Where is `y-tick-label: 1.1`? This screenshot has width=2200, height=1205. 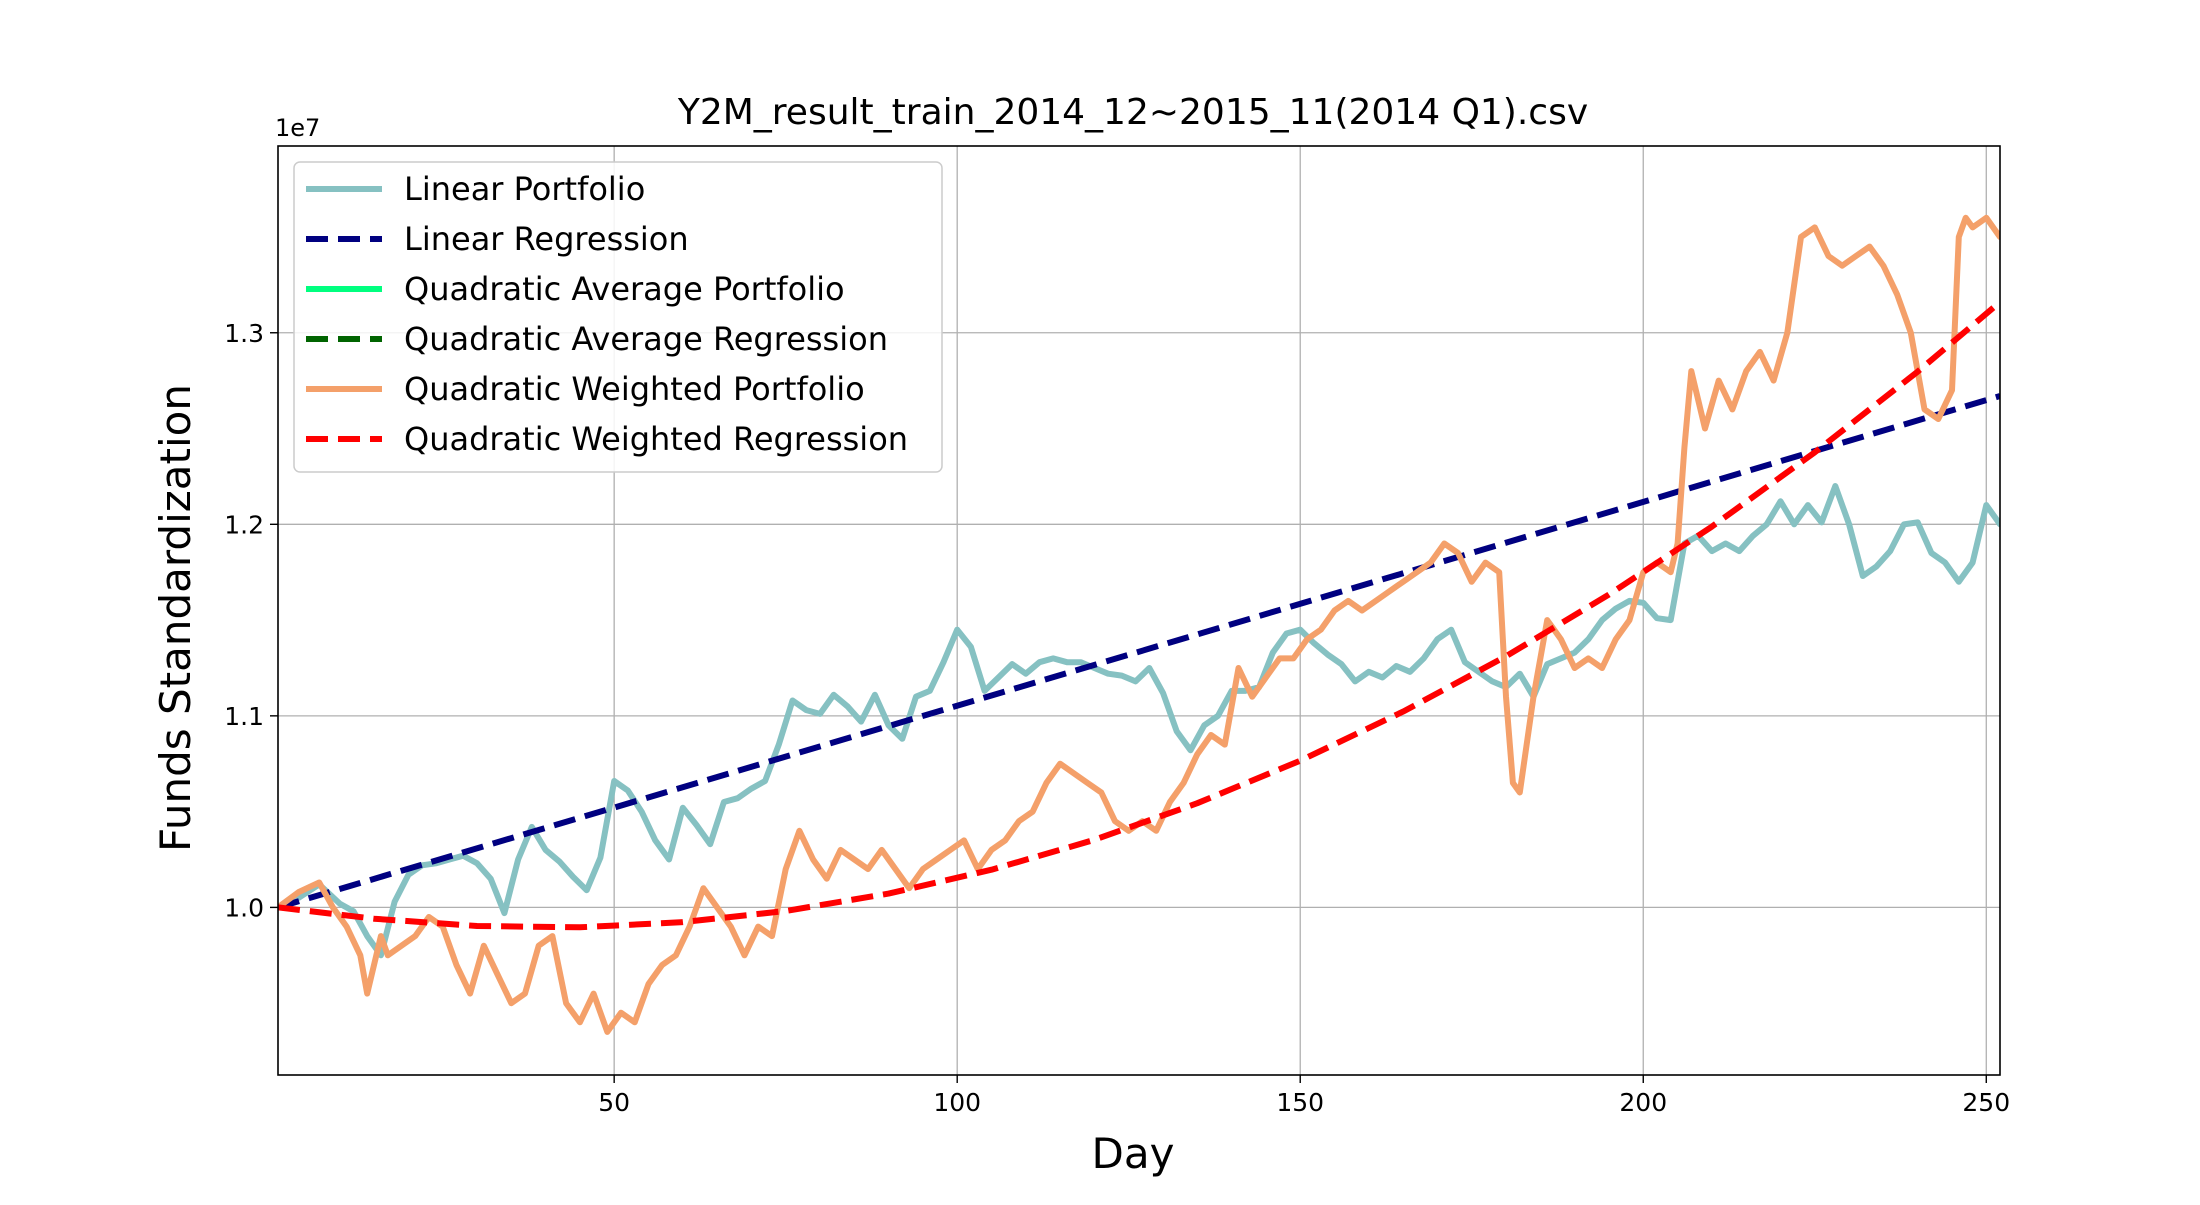
y-tick-label: 1.1 is located at coordinates (244, 716).